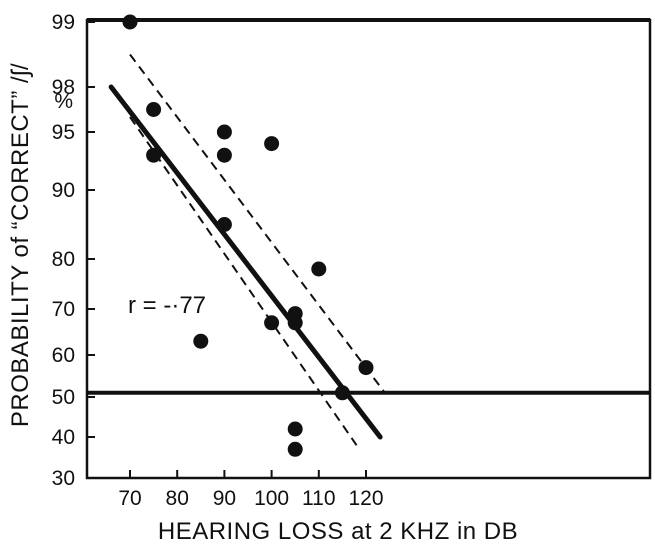  I want to click on x-tick-label: 120, so click(365, 498).